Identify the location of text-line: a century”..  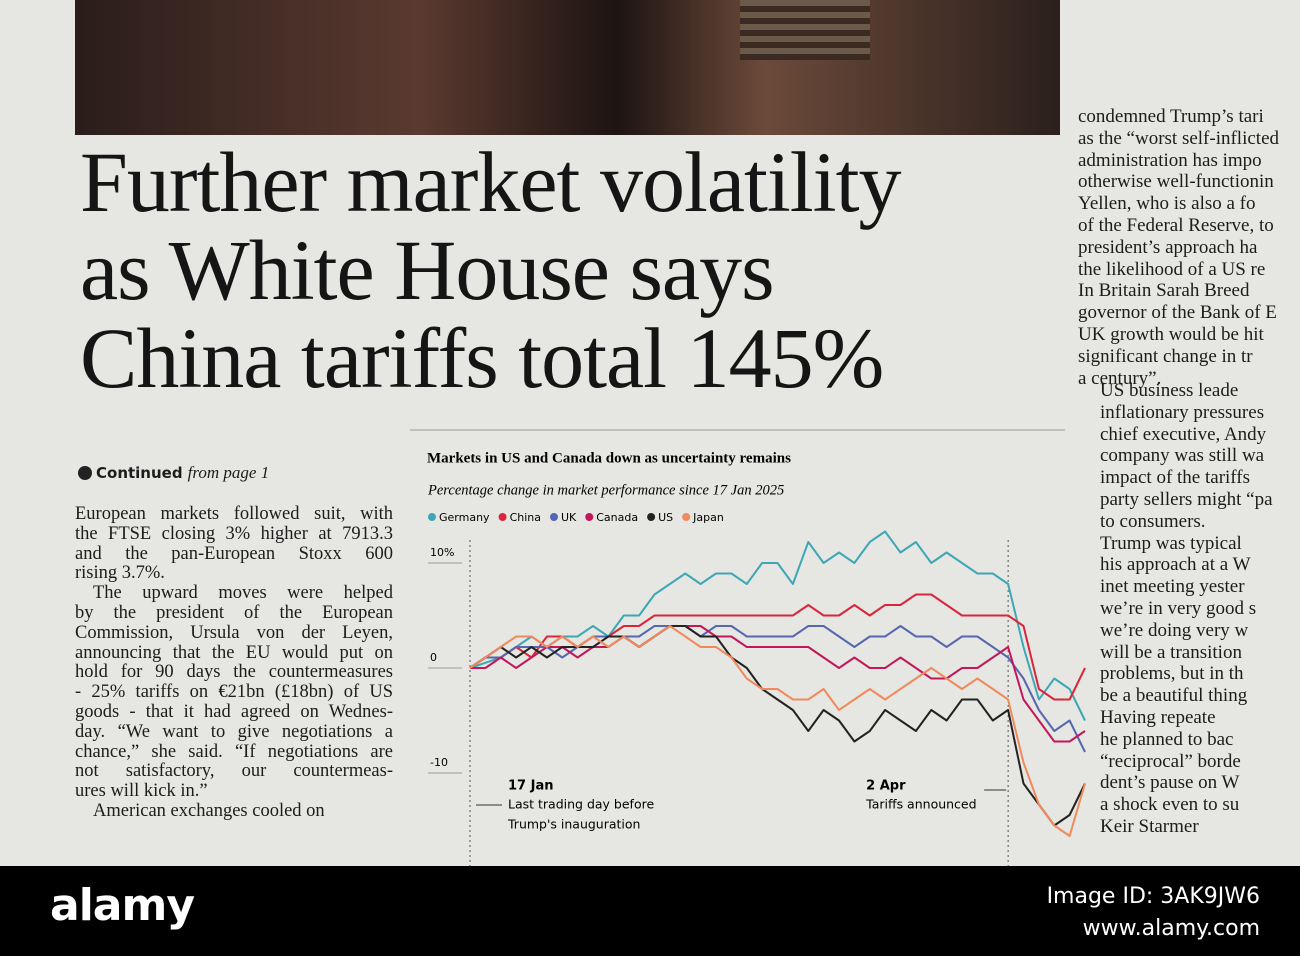
(1120, 378).